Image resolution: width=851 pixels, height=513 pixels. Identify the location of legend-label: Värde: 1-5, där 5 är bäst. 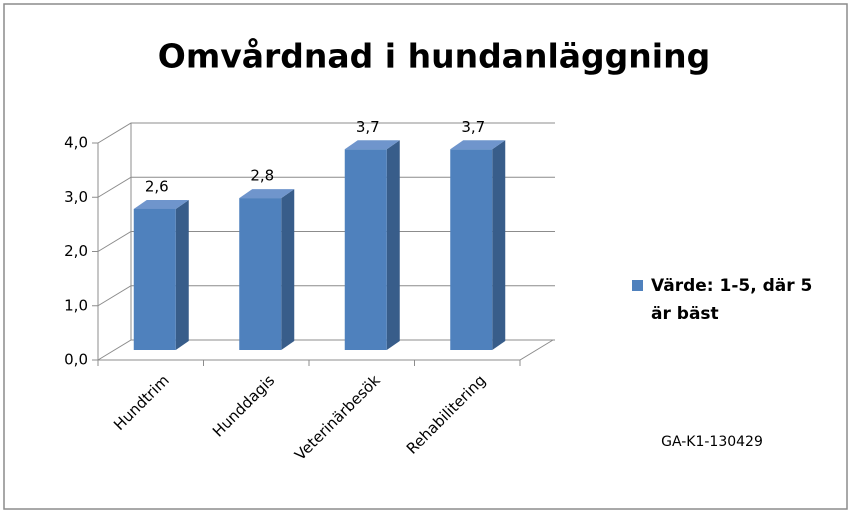
(732, 300).